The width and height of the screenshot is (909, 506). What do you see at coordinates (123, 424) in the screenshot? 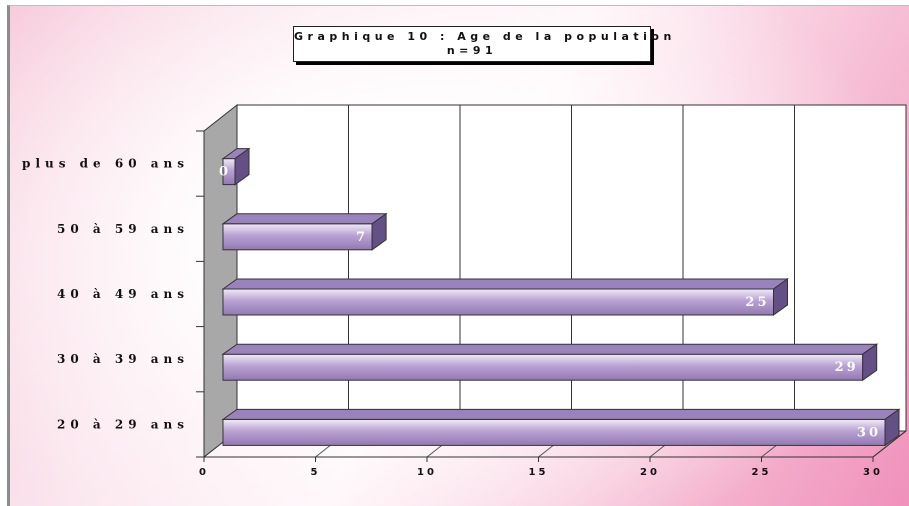
I see `category-label: 20 à 29 ans` at bounding box center [123, 424].